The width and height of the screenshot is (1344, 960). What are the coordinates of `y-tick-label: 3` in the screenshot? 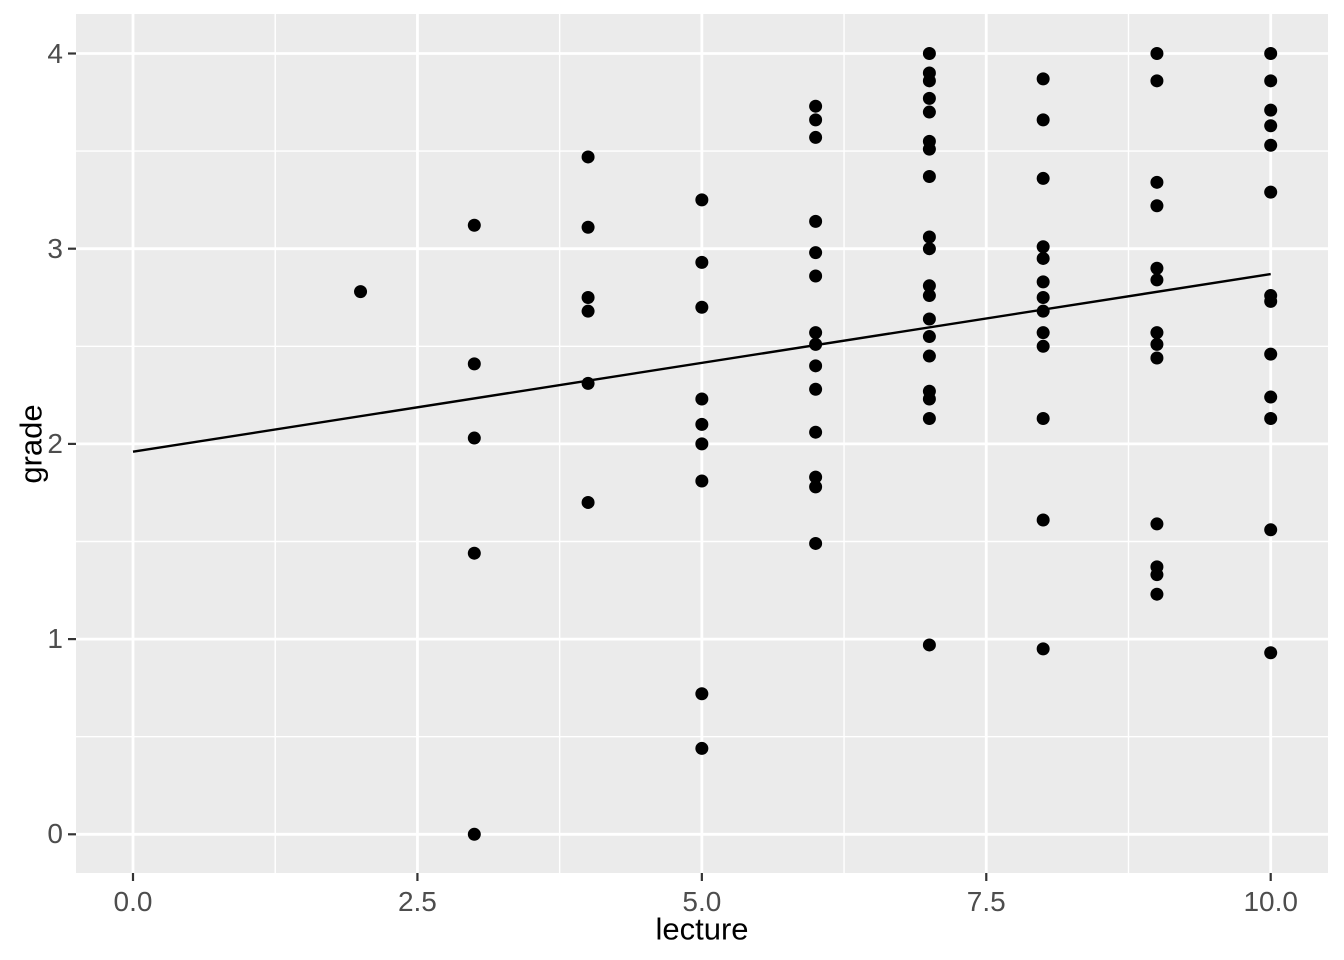 It's located at (55, 248).